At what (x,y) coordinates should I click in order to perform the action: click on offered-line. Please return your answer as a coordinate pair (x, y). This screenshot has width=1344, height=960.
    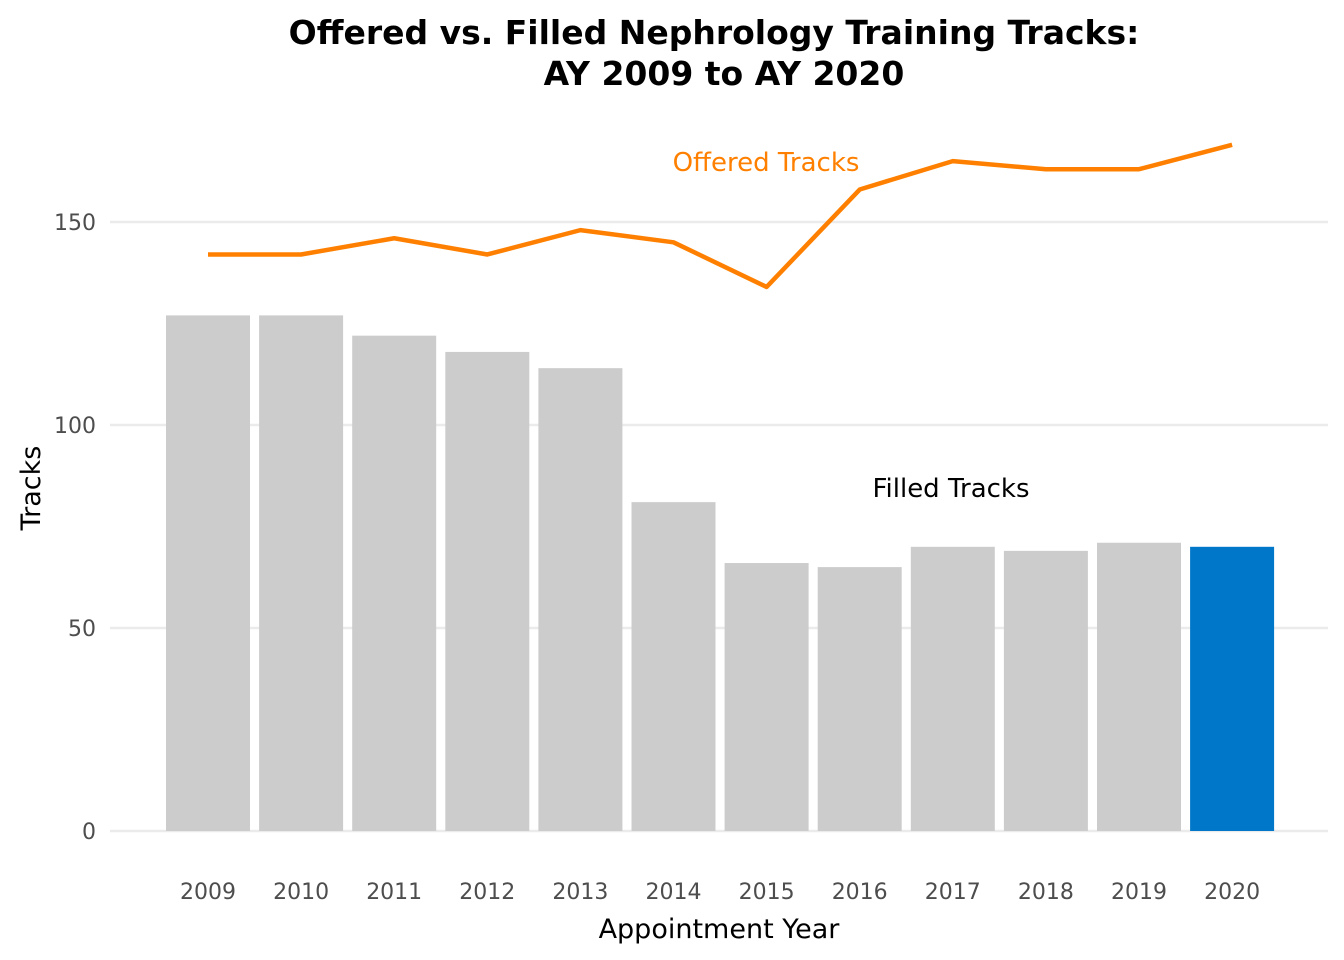
    Looking at the image, I should click on (720, 216).